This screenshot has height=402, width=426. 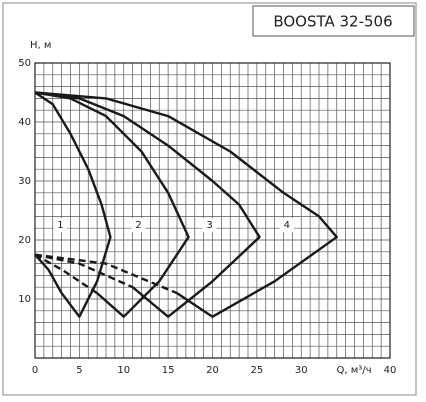 What do you see at coordinates (24, 299) in the screenshot?
I see `y-tick-label: 10` at bounding box center [24, 299].